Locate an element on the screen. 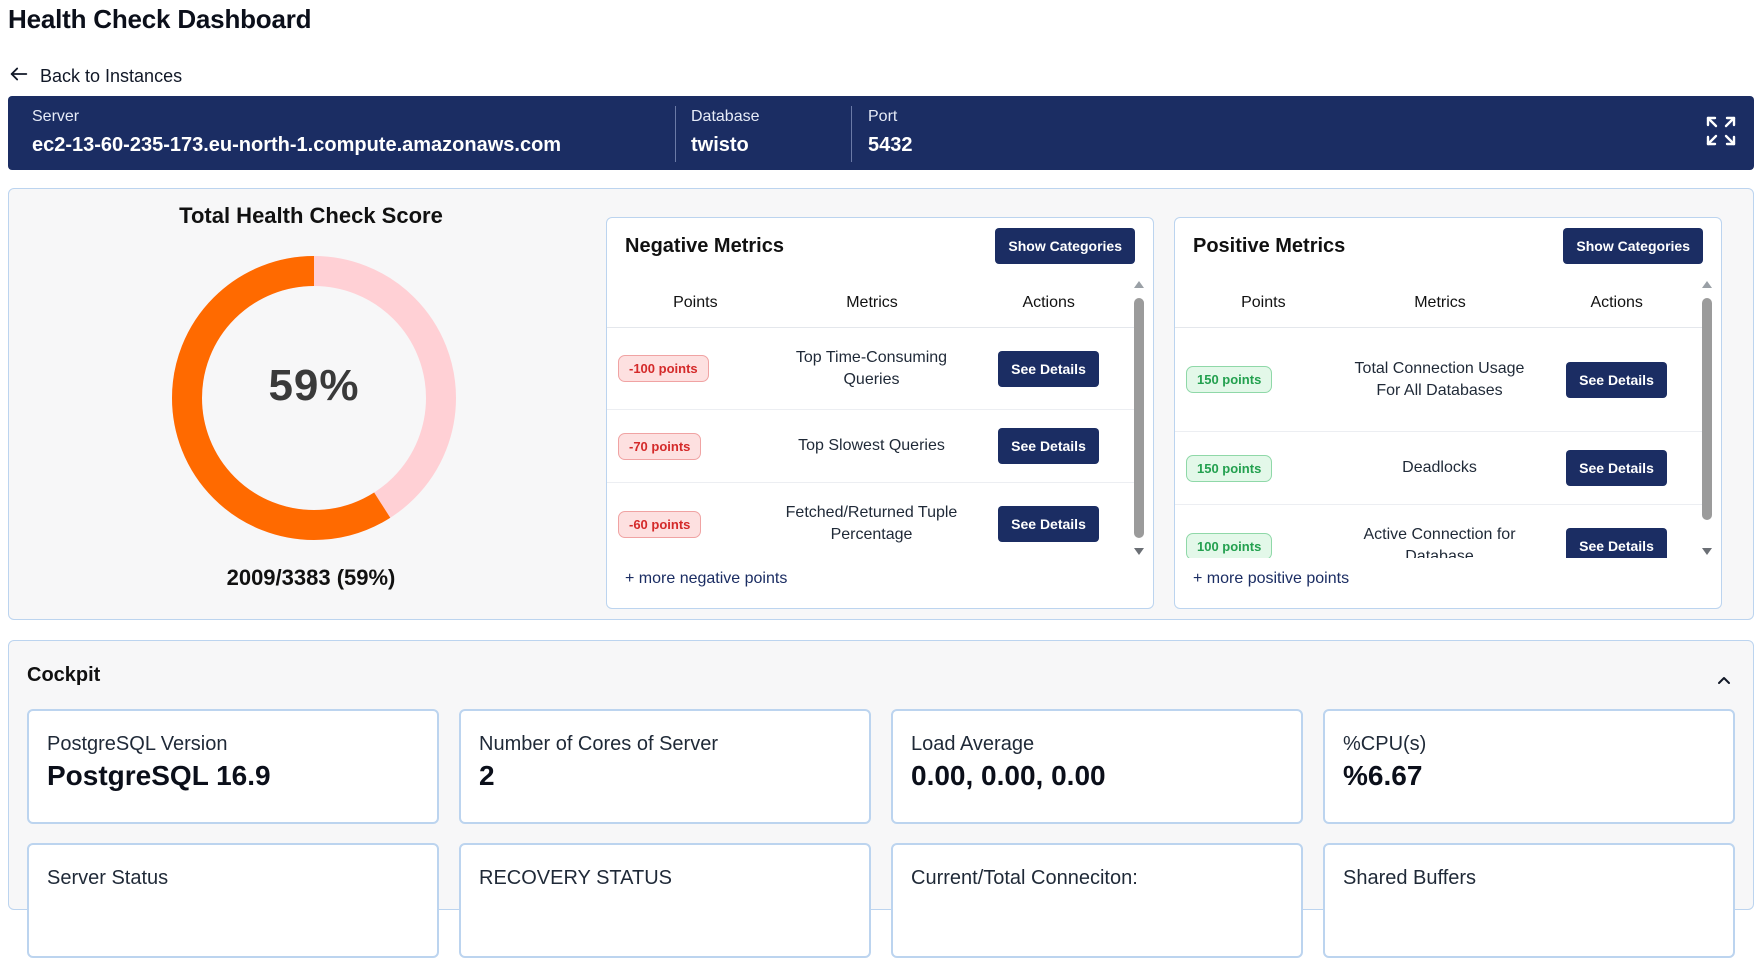 This screenshot has width=1760, height=958. score-donut-chart is located at coordinates (314, 398).